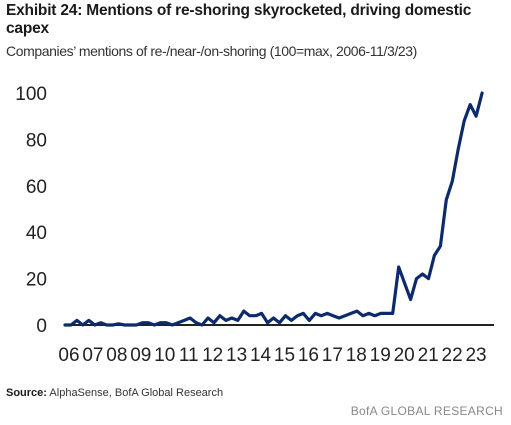 This screenshot has width=511, height=425. What do you see at coordinates (36, 233) in the screenshot?
I see `y-tick-label: 40` at bounding box center [36, 233].